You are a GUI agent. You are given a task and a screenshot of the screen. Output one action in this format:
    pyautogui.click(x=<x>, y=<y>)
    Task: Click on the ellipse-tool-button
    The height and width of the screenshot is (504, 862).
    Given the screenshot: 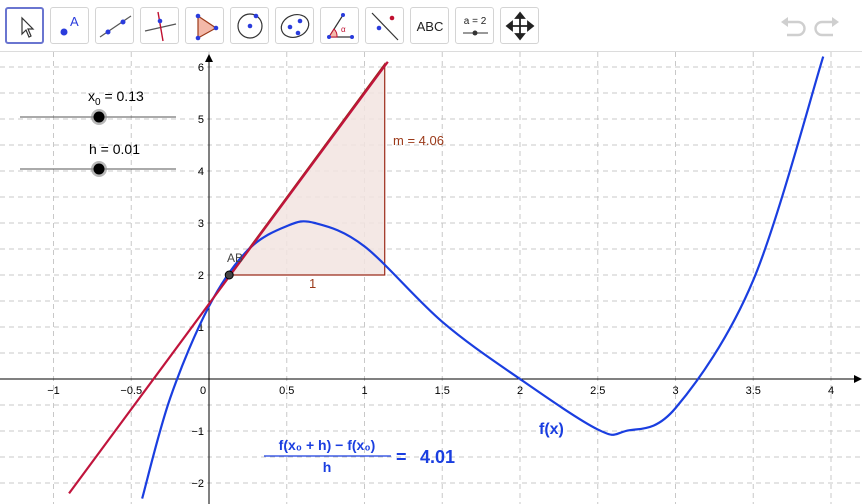 What is the action you would take?
    pyautogui.click(x=294, y=25)
    